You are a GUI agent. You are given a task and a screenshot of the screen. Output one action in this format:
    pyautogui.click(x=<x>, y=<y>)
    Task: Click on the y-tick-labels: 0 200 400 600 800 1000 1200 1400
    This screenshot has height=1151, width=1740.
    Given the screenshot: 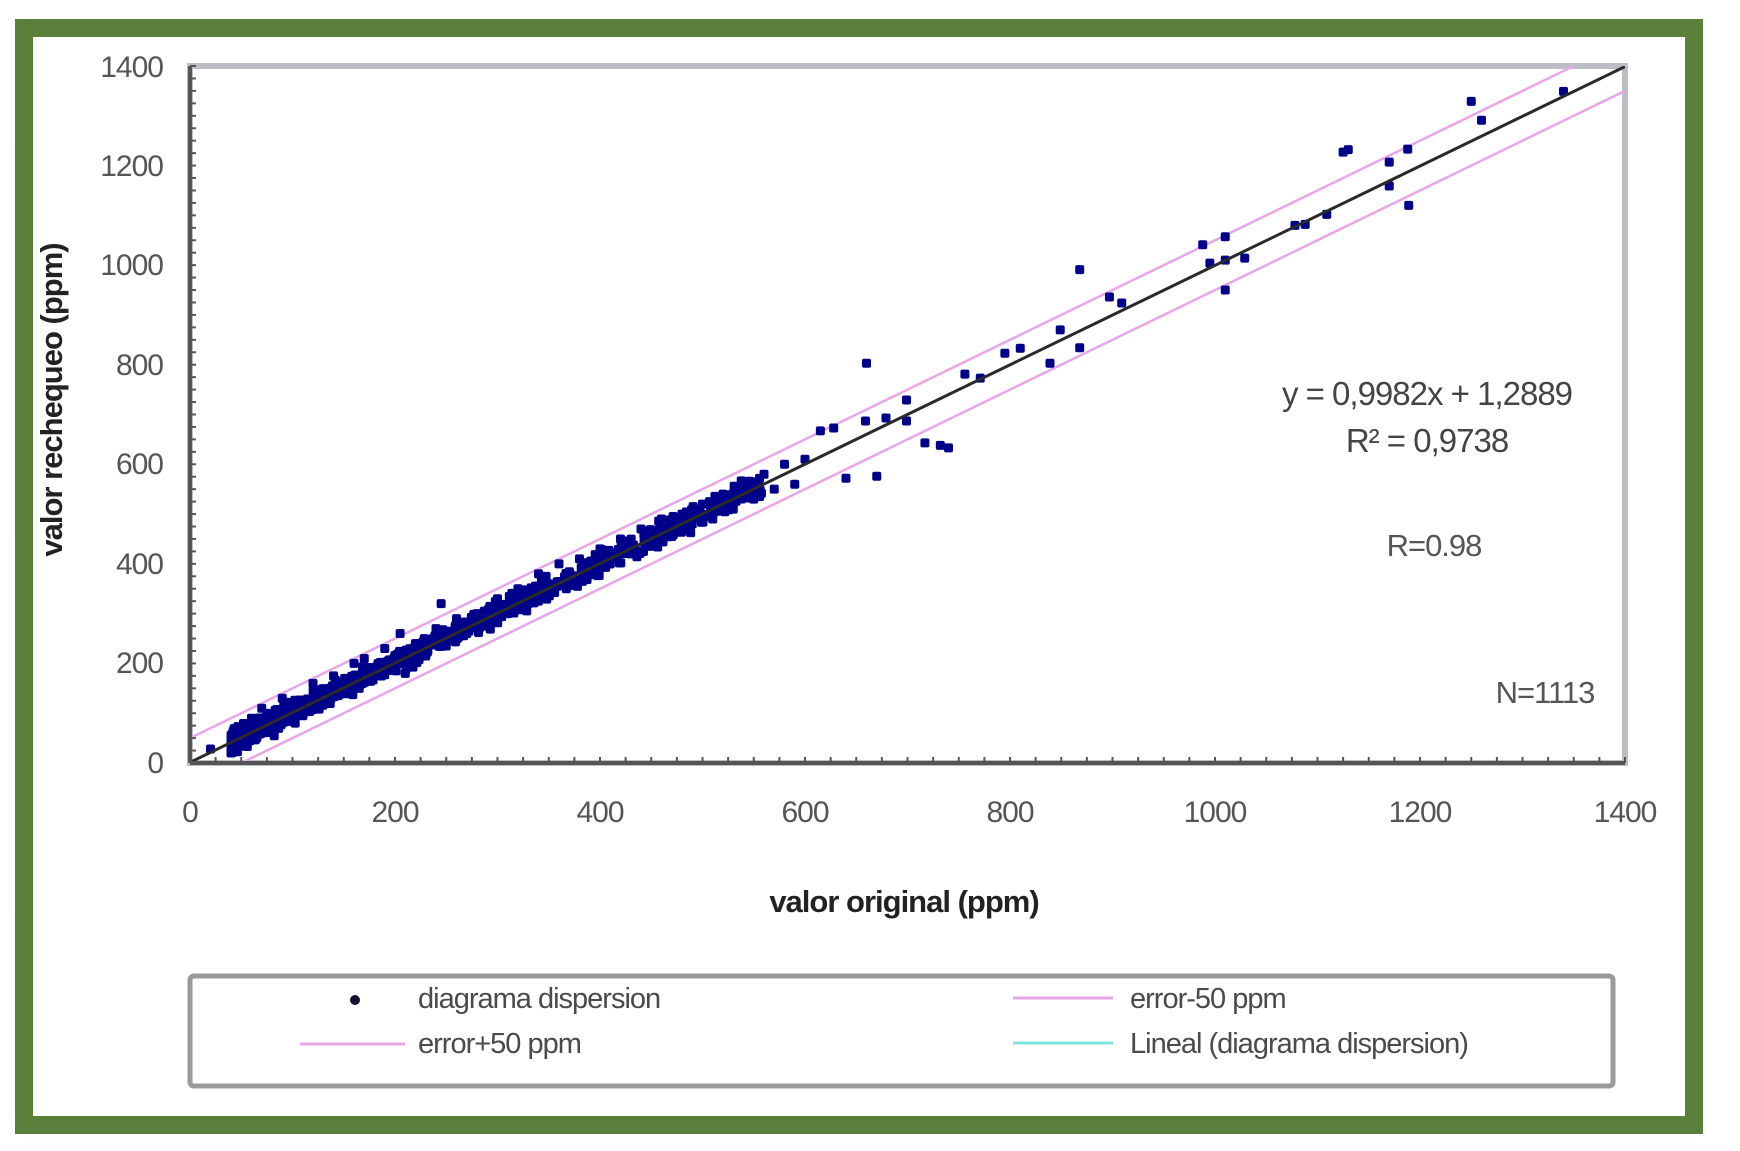 What is the action you would take?
    pyautogui.click(x=132, y=415)
    